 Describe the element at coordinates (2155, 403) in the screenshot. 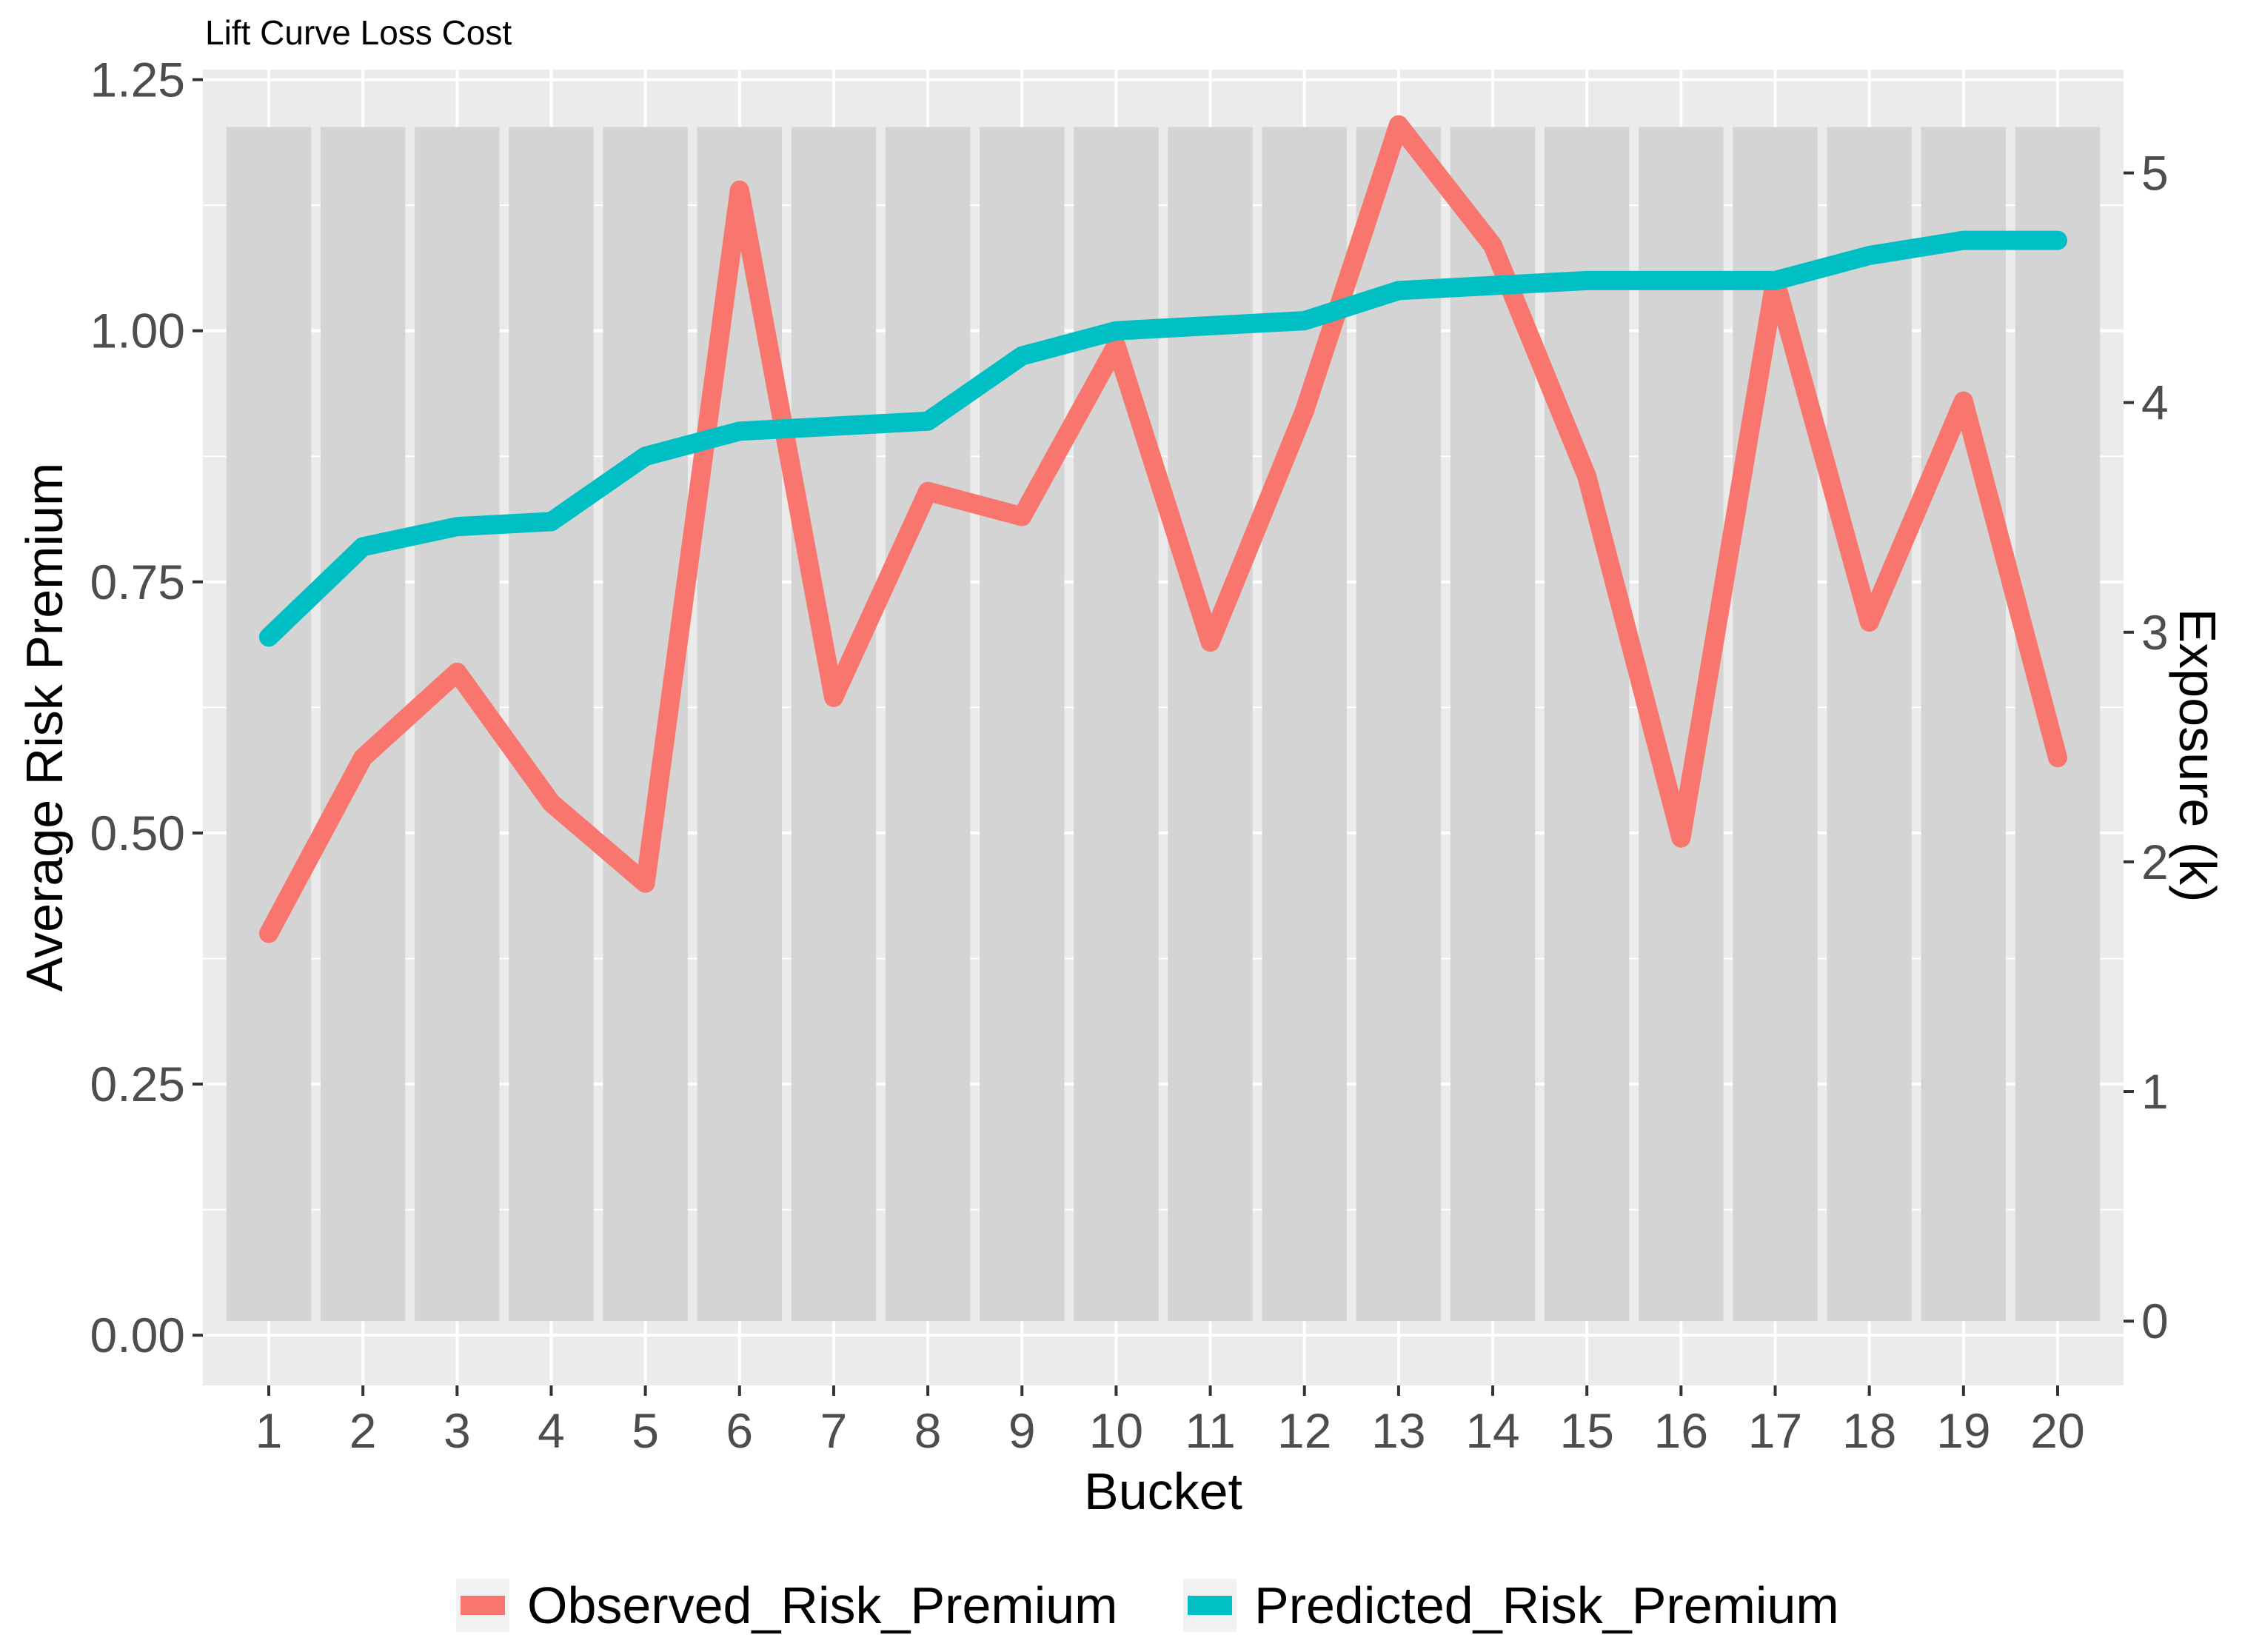

I see `y2-tick-label: 4` at that location.